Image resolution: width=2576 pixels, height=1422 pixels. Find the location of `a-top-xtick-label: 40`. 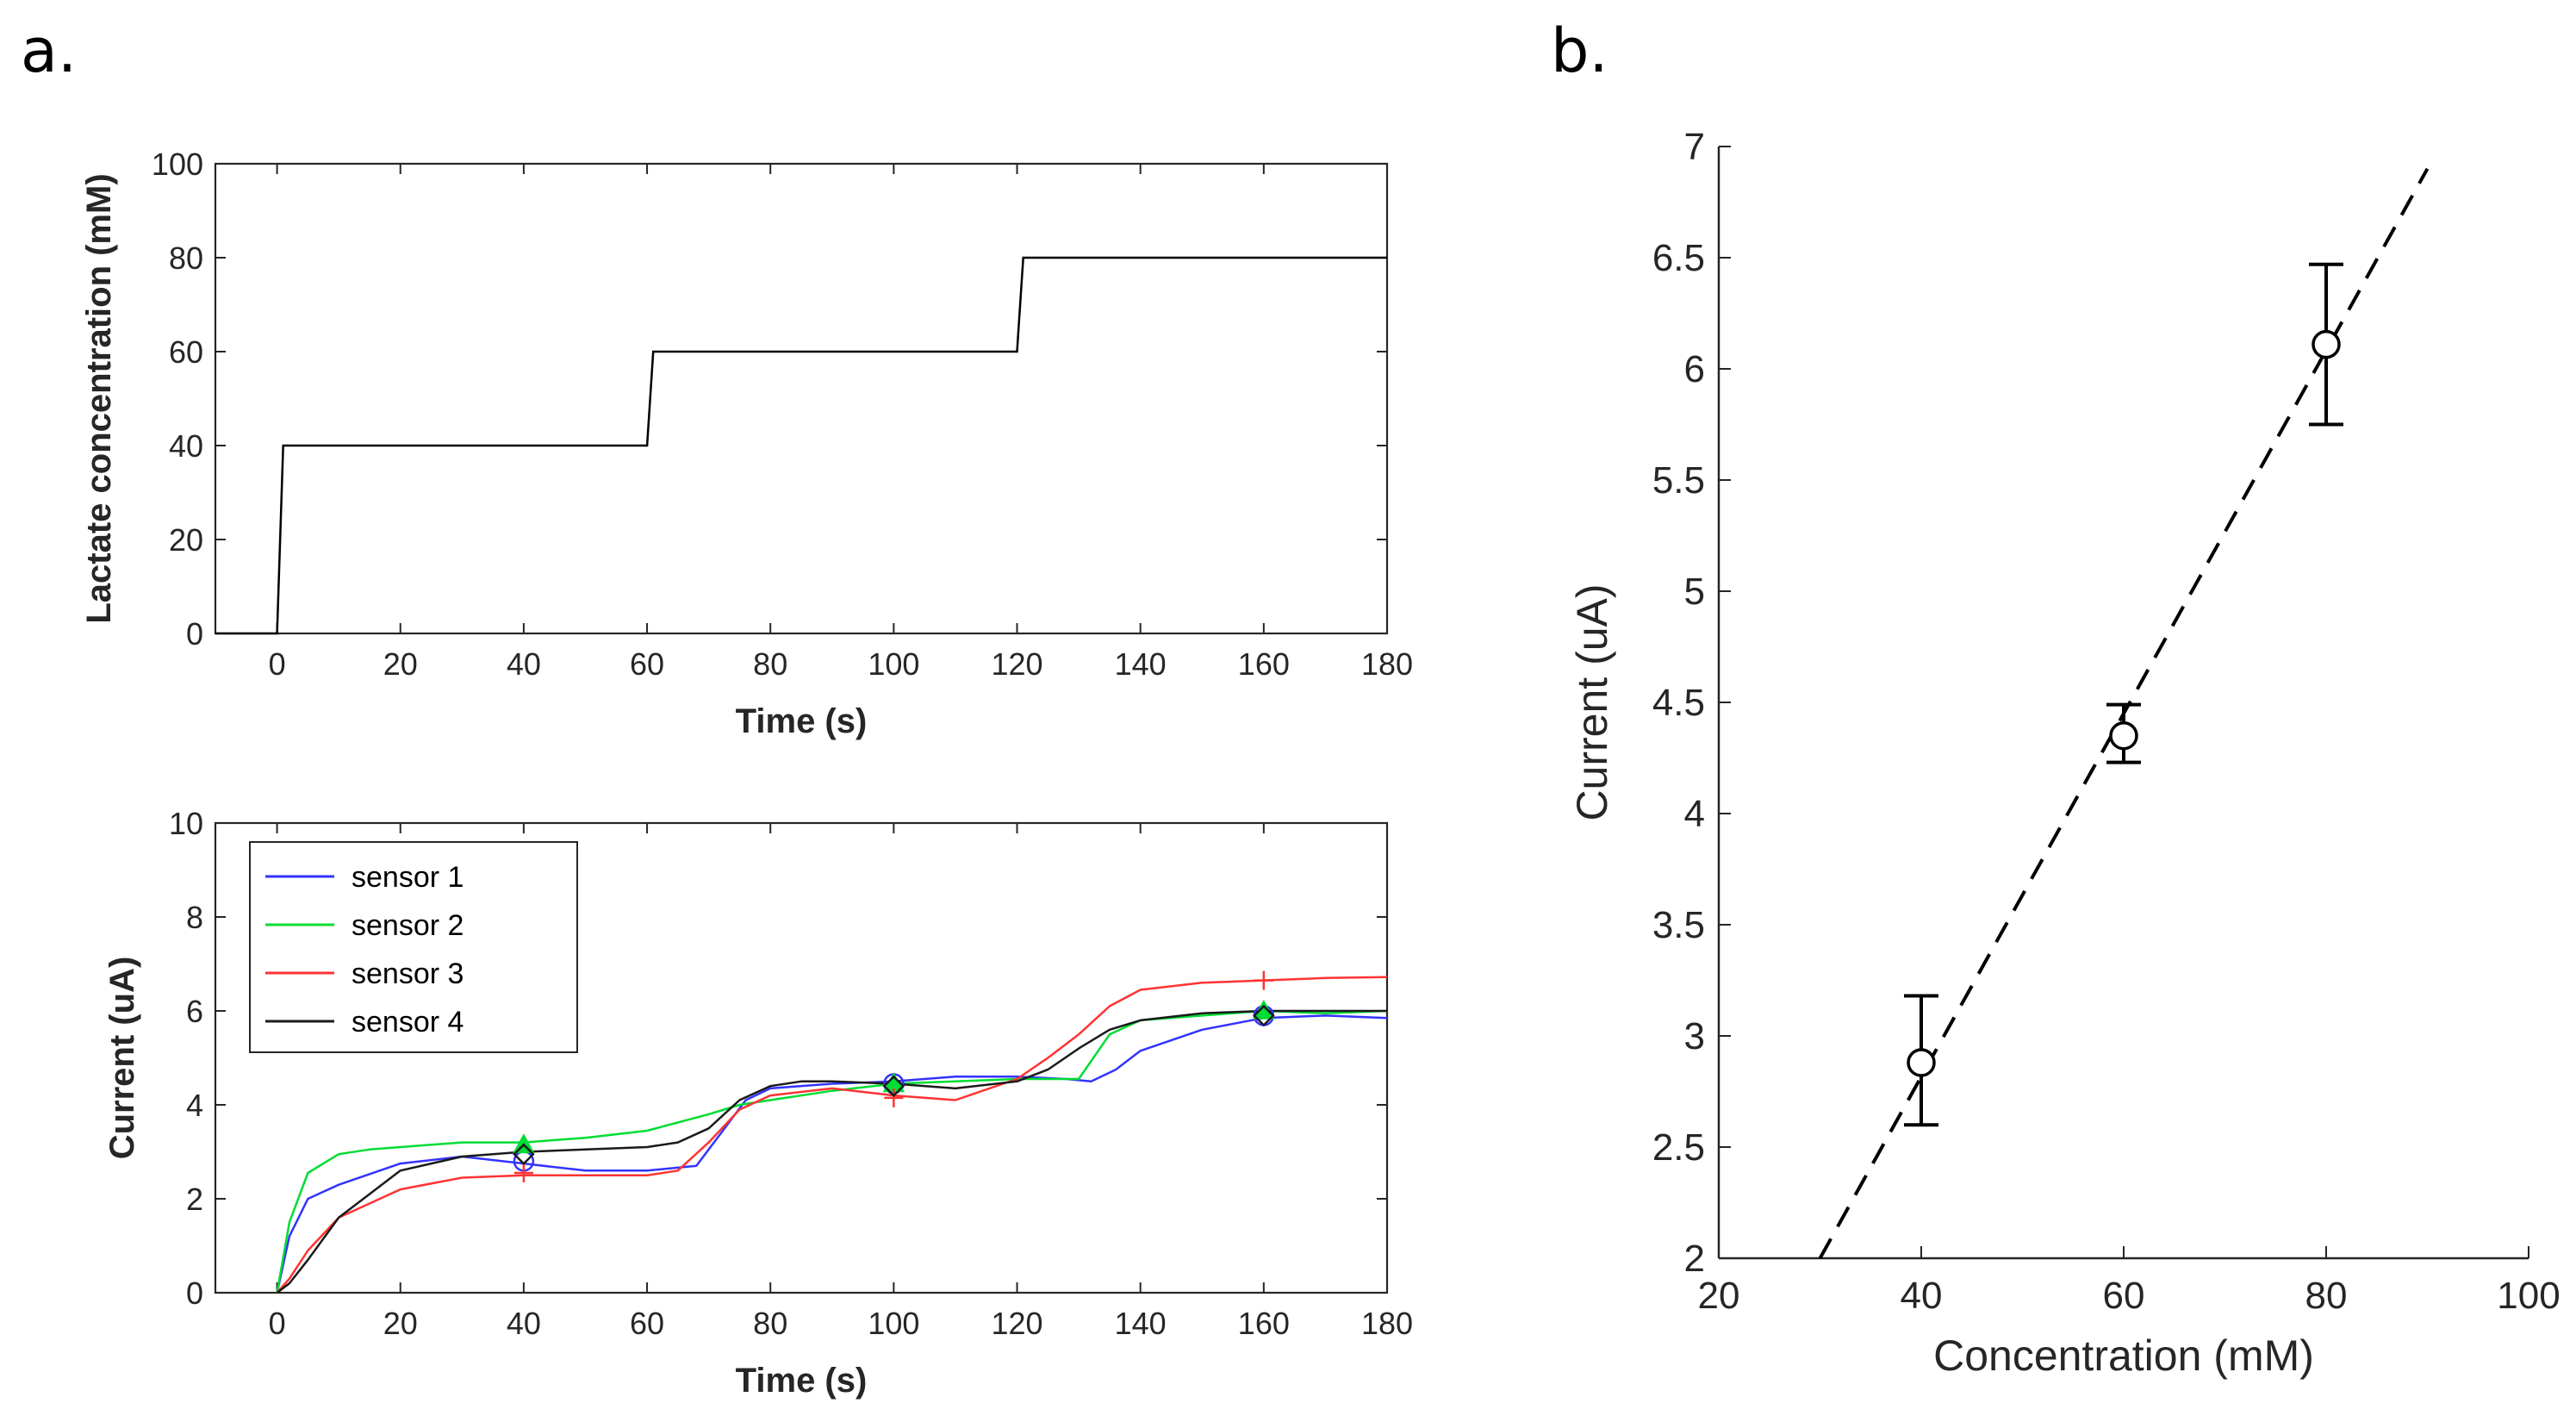

a-top-xtick-label: 40 is located at coordinates (524, 664).